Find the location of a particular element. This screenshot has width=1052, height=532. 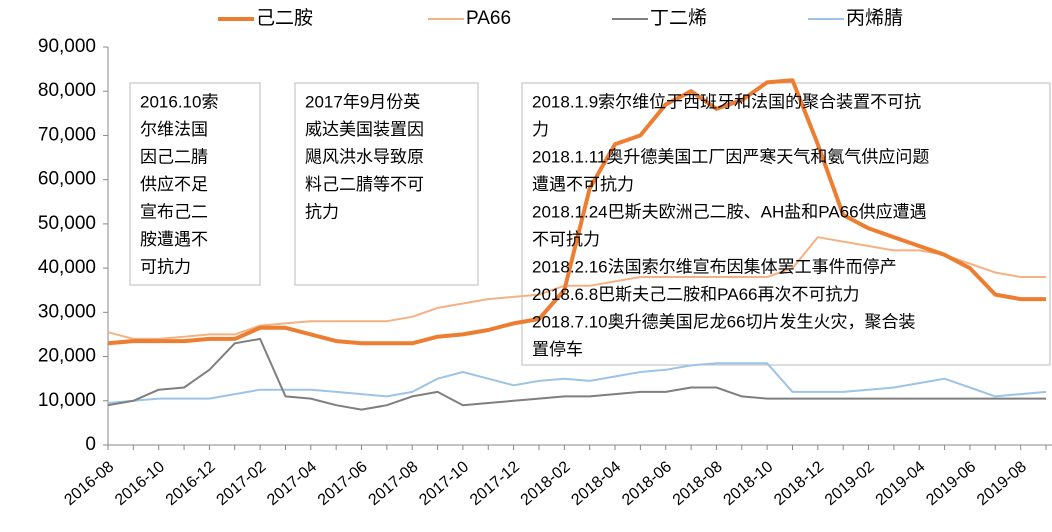

x-tick-label: 2019-06 is located at coordinates (951, 483).